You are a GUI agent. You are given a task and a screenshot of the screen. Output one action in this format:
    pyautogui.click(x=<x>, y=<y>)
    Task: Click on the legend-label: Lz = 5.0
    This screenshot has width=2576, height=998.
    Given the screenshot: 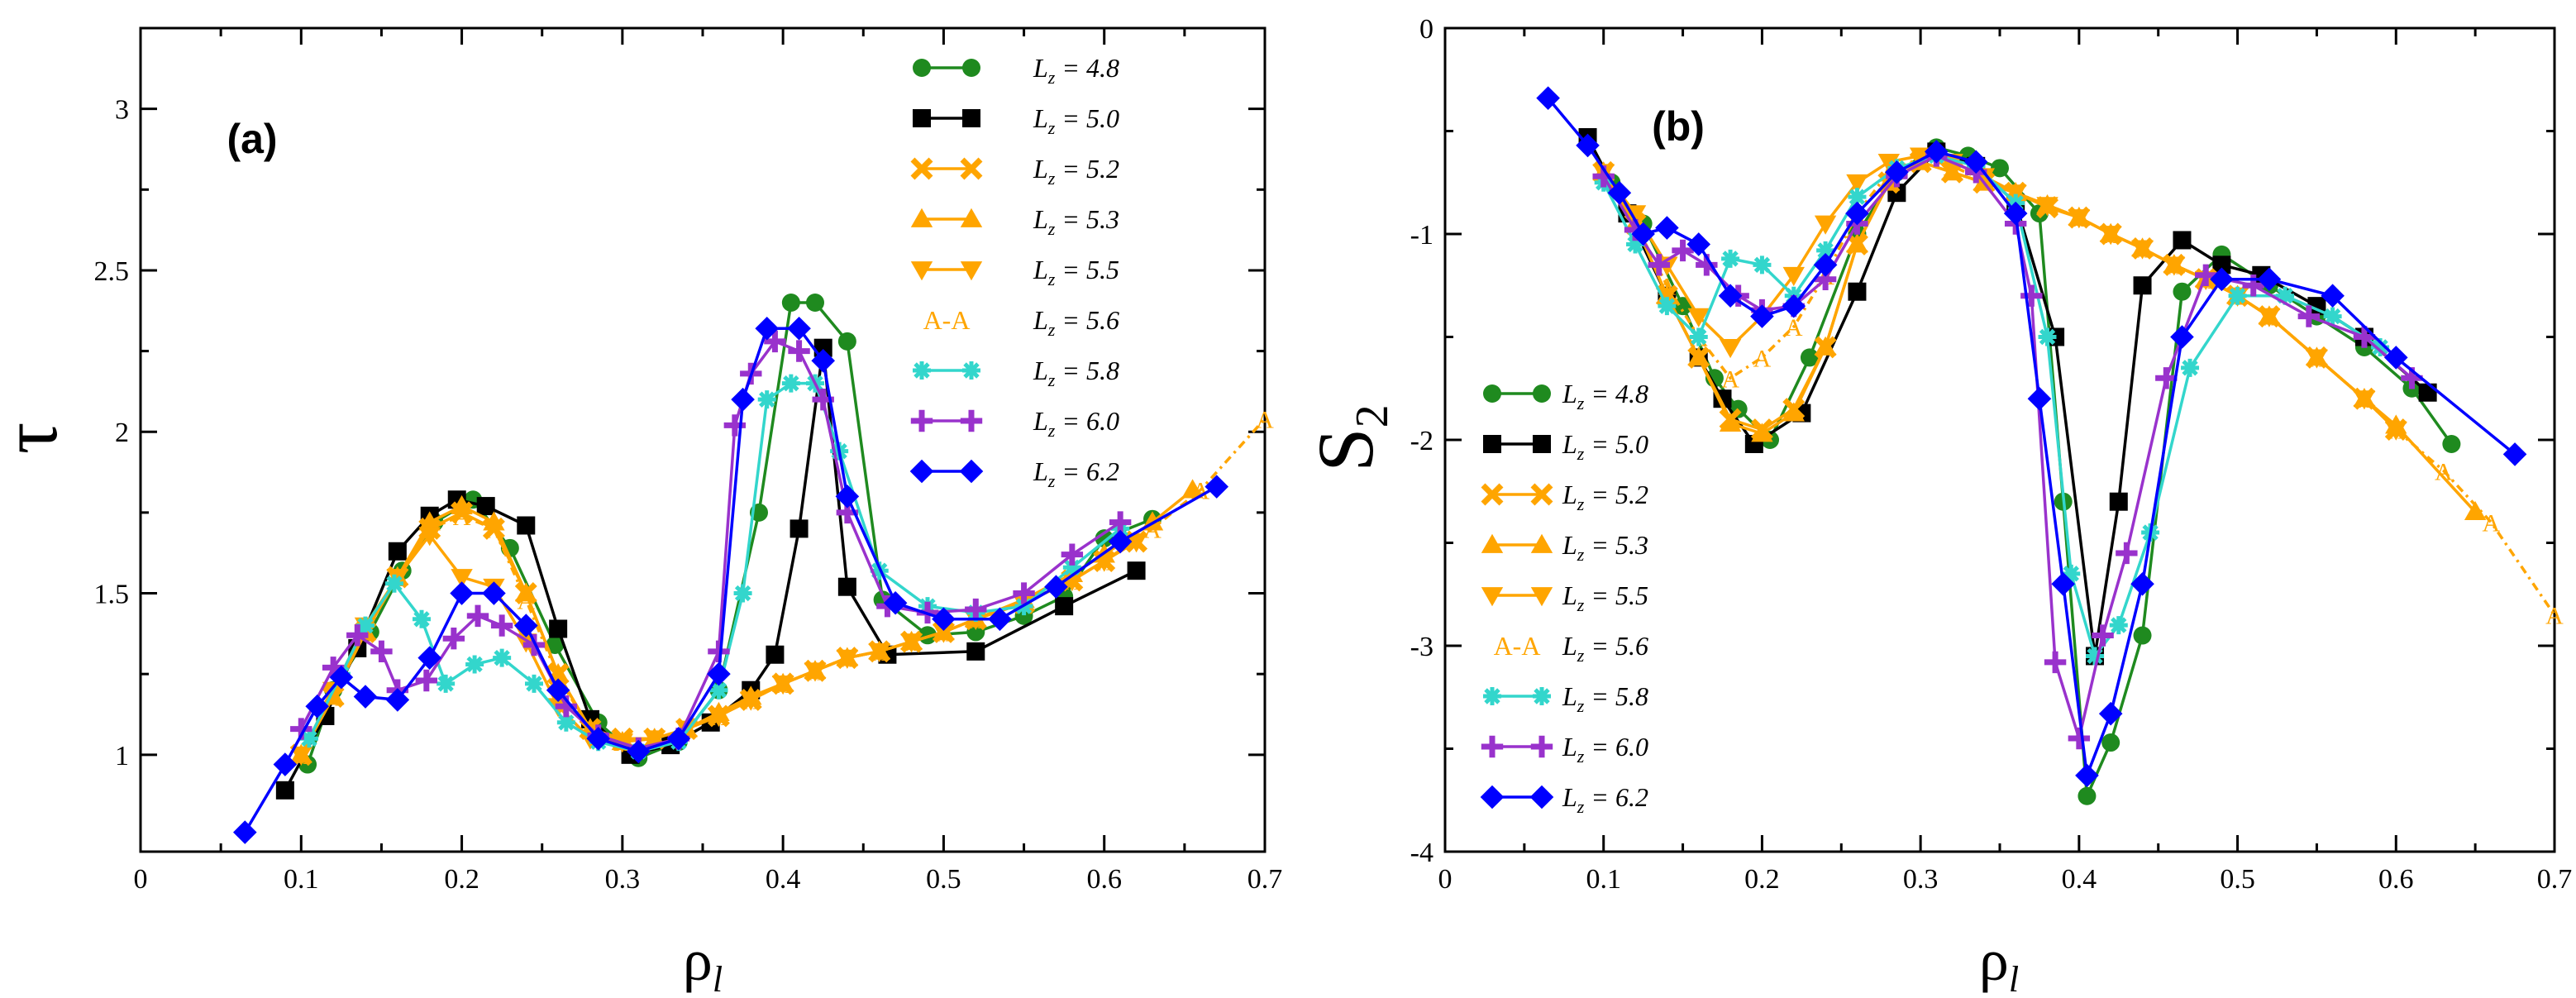 What is the action you would take?
    pyautogui.click(x=1605, y=446)
    